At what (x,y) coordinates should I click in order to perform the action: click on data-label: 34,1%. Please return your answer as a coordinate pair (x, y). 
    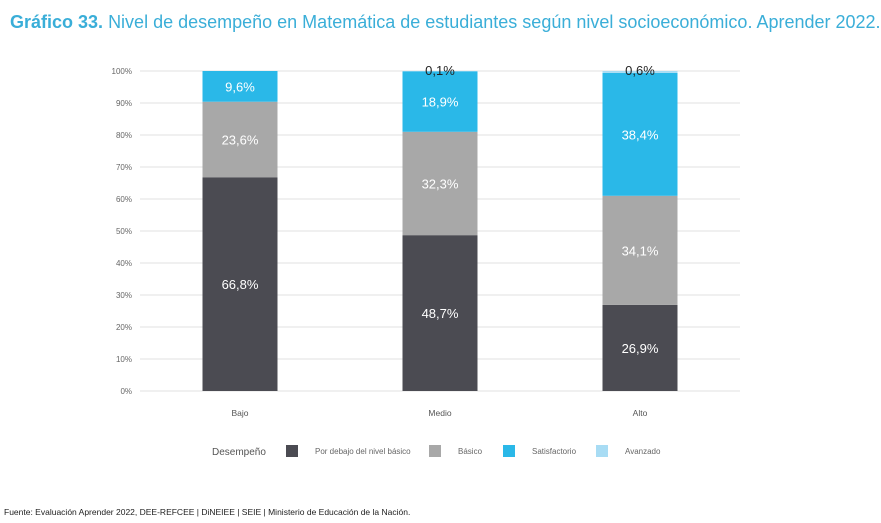
    Looking at the image, I should click on (640, 250).